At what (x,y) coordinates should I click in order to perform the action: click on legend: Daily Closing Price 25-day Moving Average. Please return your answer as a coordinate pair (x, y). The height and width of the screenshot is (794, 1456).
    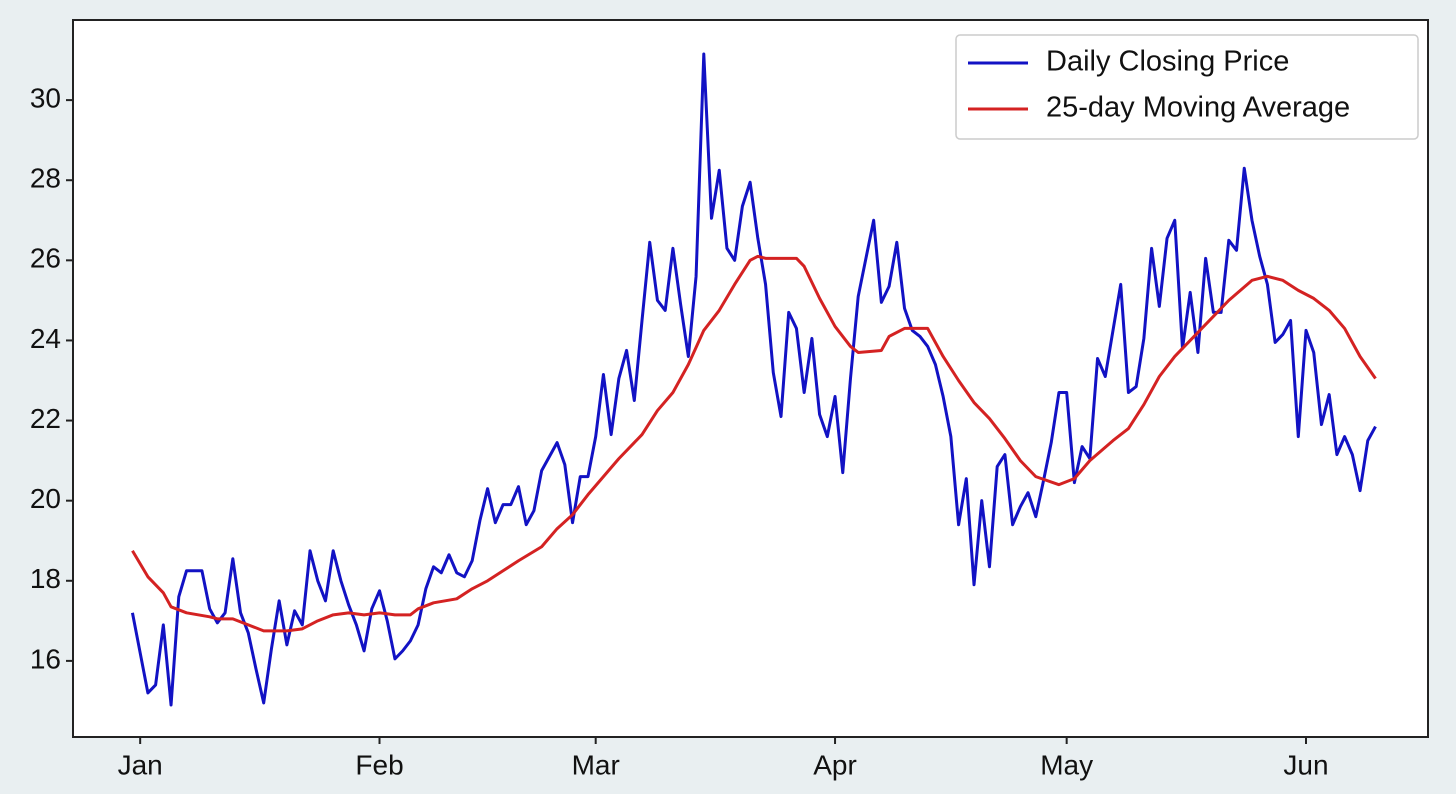
    Looking at the image, I should click on (1187, 87).